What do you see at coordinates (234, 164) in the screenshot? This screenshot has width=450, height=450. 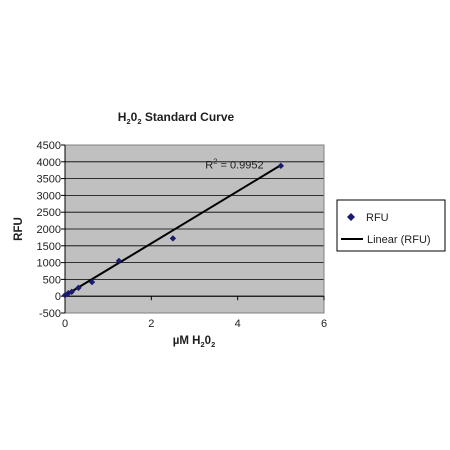 I see `r-squared-annotation: R2 = 0.9952` at bounding box center [234, 164].